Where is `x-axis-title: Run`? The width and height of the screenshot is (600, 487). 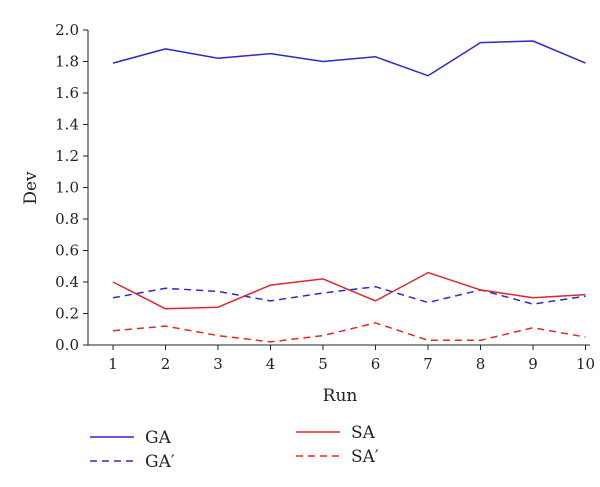 x-axis-title: Run is located at coordinates (340, 396).